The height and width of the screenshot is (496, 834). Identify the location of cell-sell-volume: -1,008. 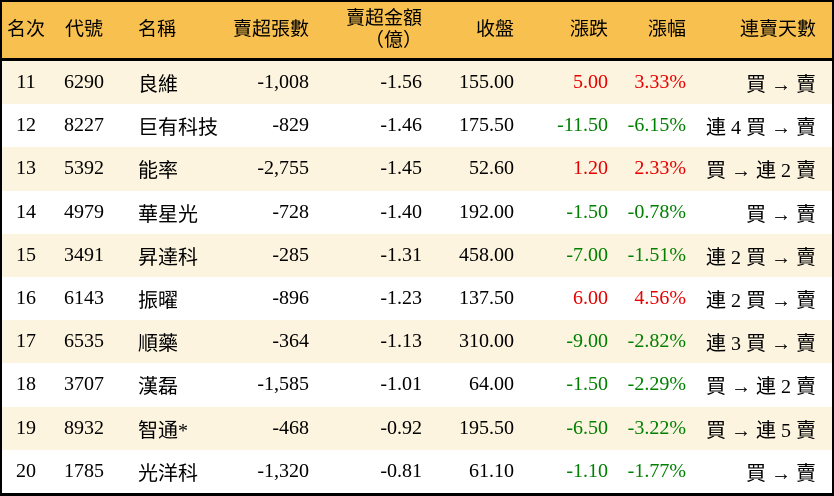
(283, 82).